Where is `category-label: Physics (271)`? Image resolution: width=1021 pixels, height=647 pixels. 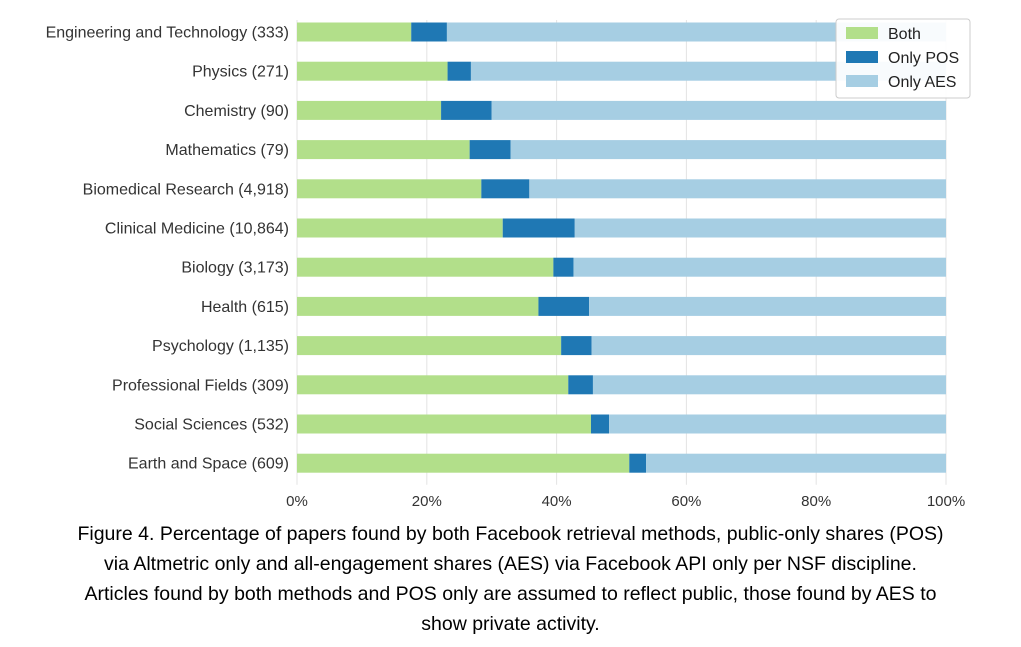
category-label: Physics (271) is located at coordinates (240, 72).